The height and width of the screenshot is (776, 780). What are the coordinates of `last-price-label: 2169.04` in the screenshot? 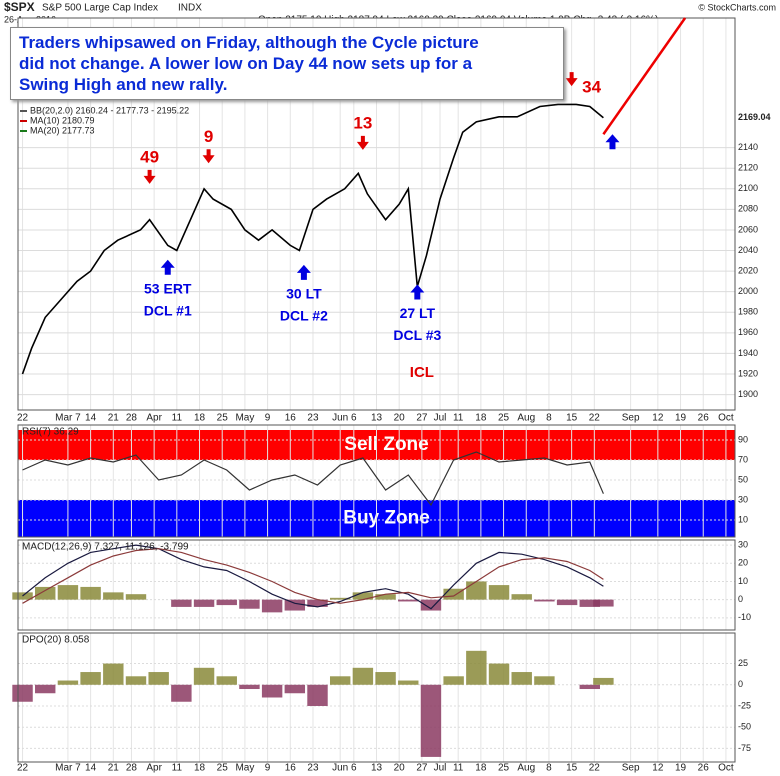 It's located at (754, 117).